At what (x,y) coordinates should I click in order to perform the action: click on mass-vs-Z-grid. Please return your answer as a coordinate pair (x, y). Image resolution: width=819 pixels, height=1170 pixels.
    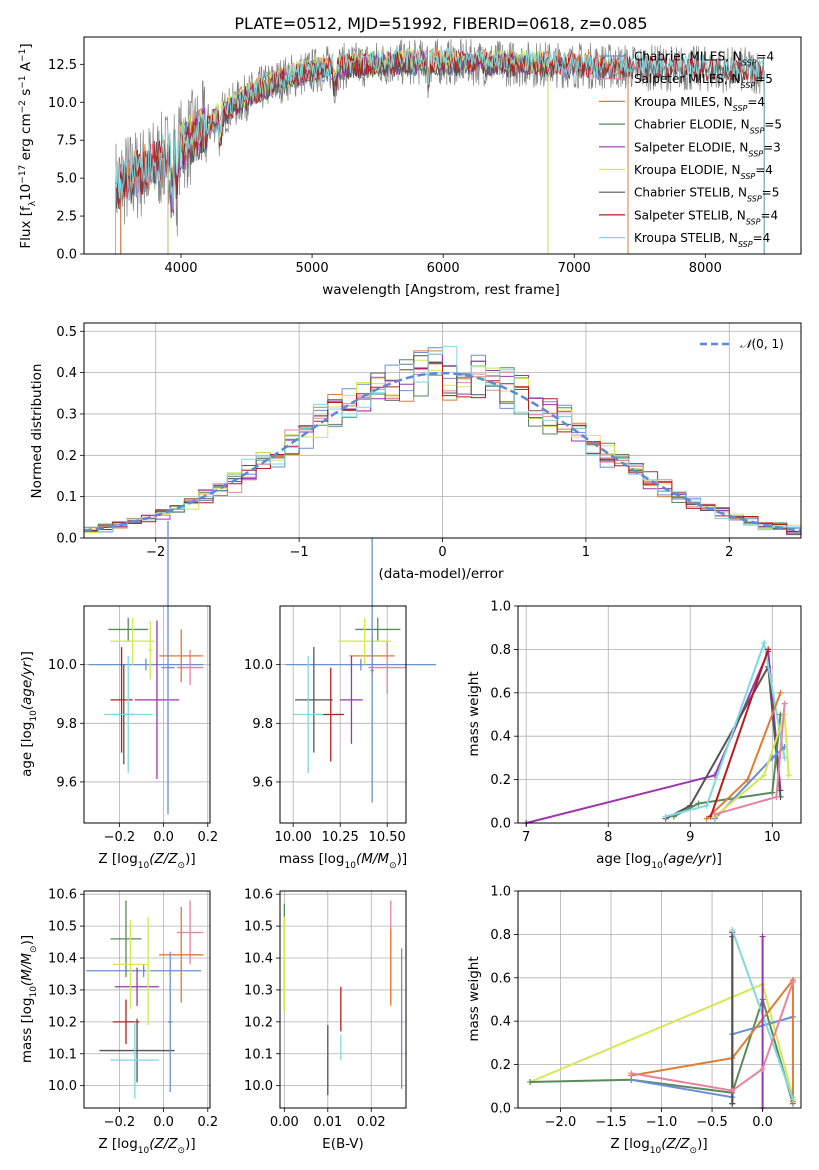
    Looking at the image, I should click on (147, 999).